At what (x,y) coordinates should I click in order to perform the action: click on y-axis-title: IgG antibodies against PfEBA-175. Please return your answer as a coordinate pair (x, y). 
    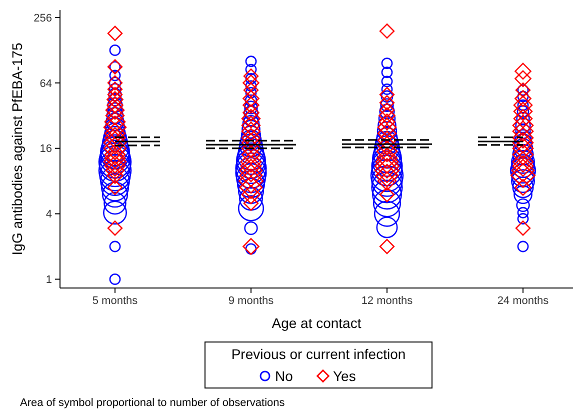
    Looking at the image, I should click on (17, 149).